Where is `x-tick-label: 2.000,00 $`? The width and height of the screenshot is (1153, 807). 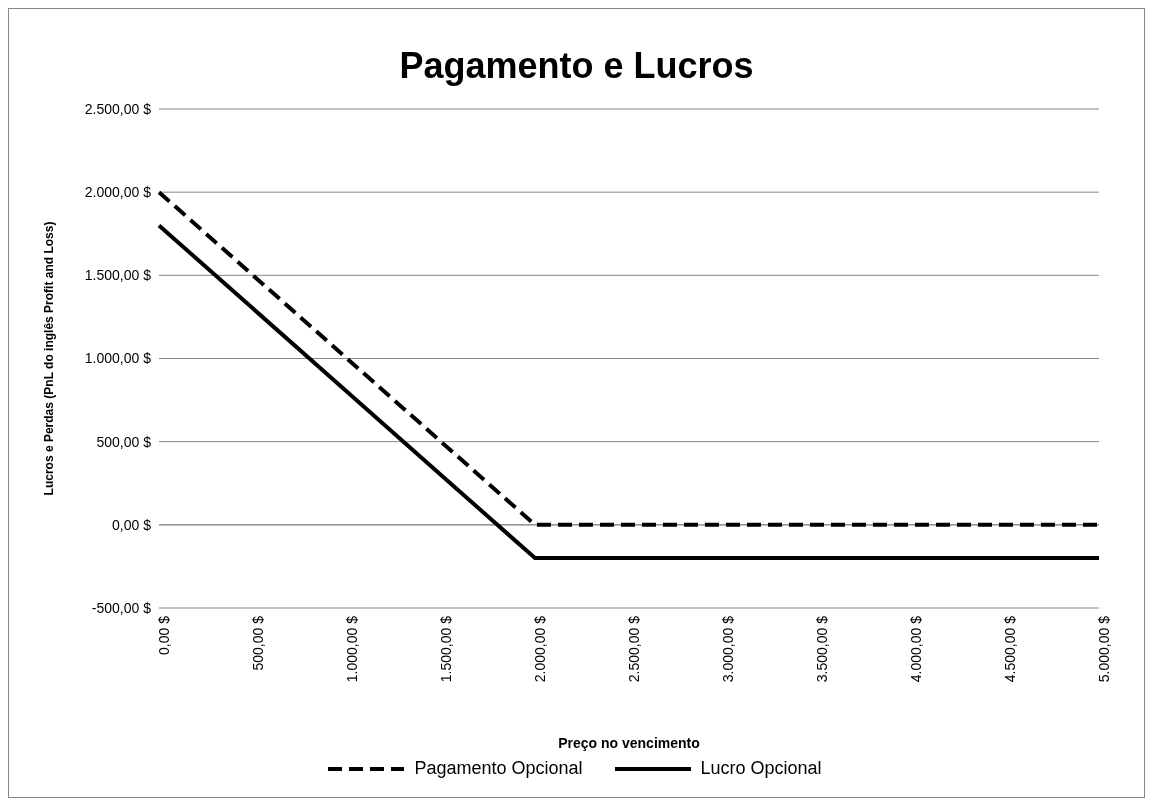 x-tick-label: 2.000,00 $ is located at coordinates (539, 649).